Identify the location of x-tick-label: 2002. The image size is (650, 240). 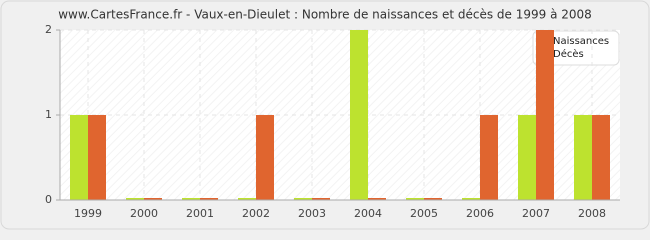
(256, 213).